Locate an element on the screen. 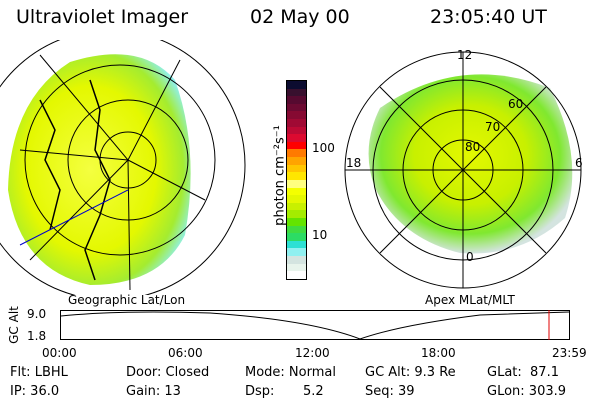 This screenshot has height=400, width=600. ip-info: IP: 36.0 is located at coordinates (35, 391).